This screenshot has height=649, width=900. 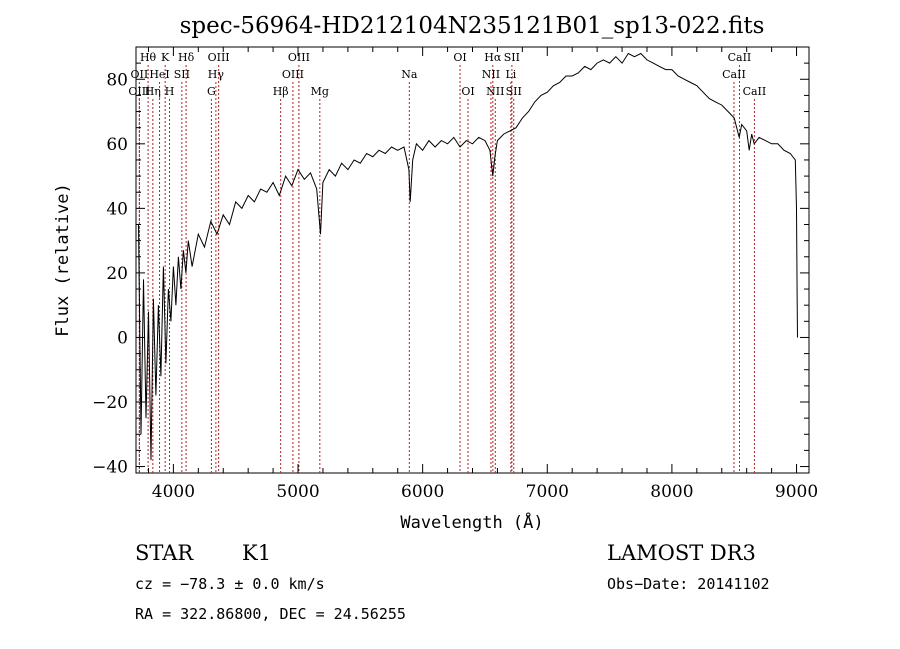 What do you see at coordinates (510, 74) in the screenshot?
I see `line-marker-label: Li` at bounding box center [510, 74].